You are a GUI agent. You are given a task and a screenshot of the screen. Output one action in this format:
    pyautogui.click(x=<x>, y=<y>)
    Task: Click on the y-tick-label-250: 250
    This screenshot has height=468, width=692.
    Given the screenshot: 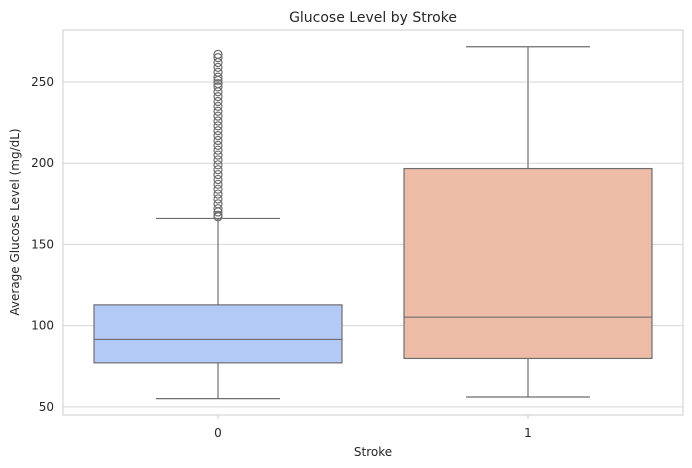 What is the action you would take?
    pyautogui.click(x=42, y=82)
    